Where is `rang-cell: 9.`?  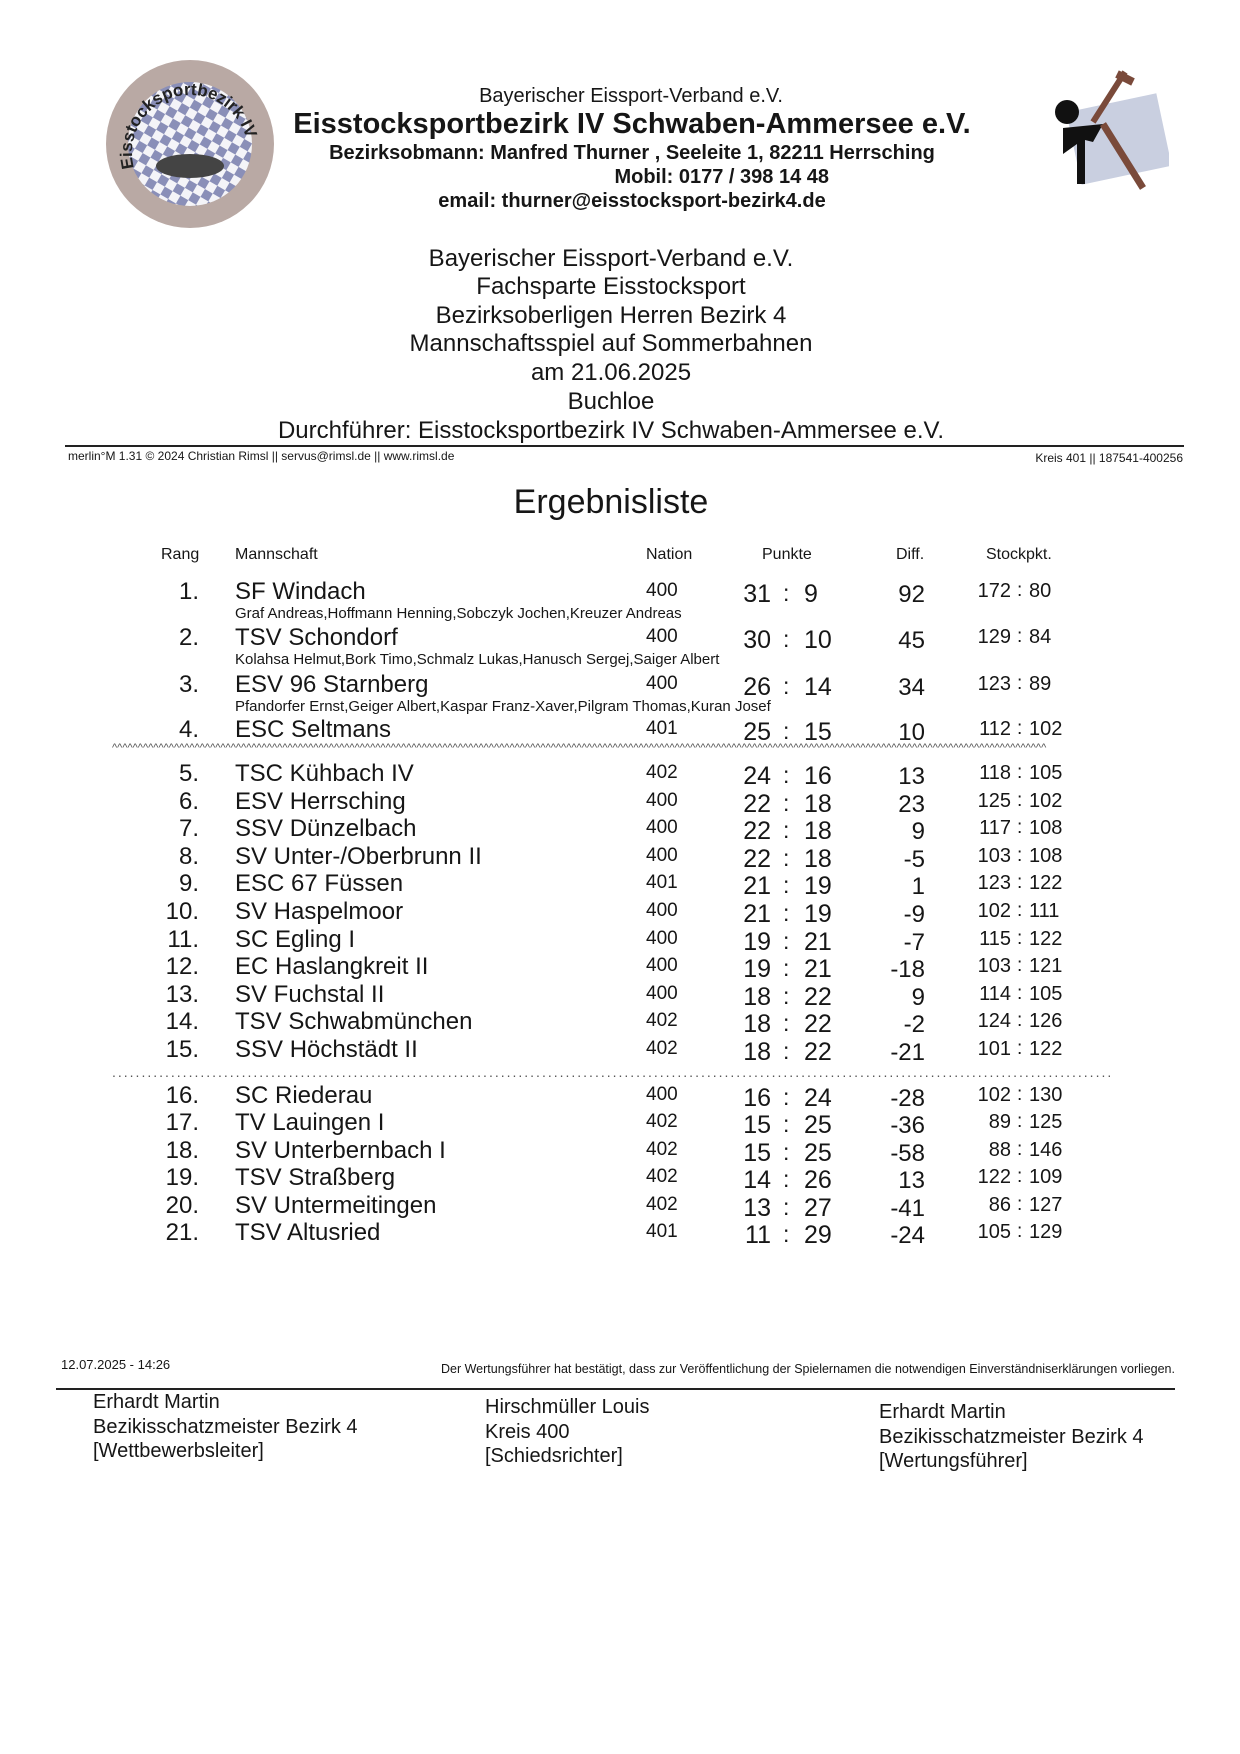
rang-cell: 9. is located at coordinates (188, 884).